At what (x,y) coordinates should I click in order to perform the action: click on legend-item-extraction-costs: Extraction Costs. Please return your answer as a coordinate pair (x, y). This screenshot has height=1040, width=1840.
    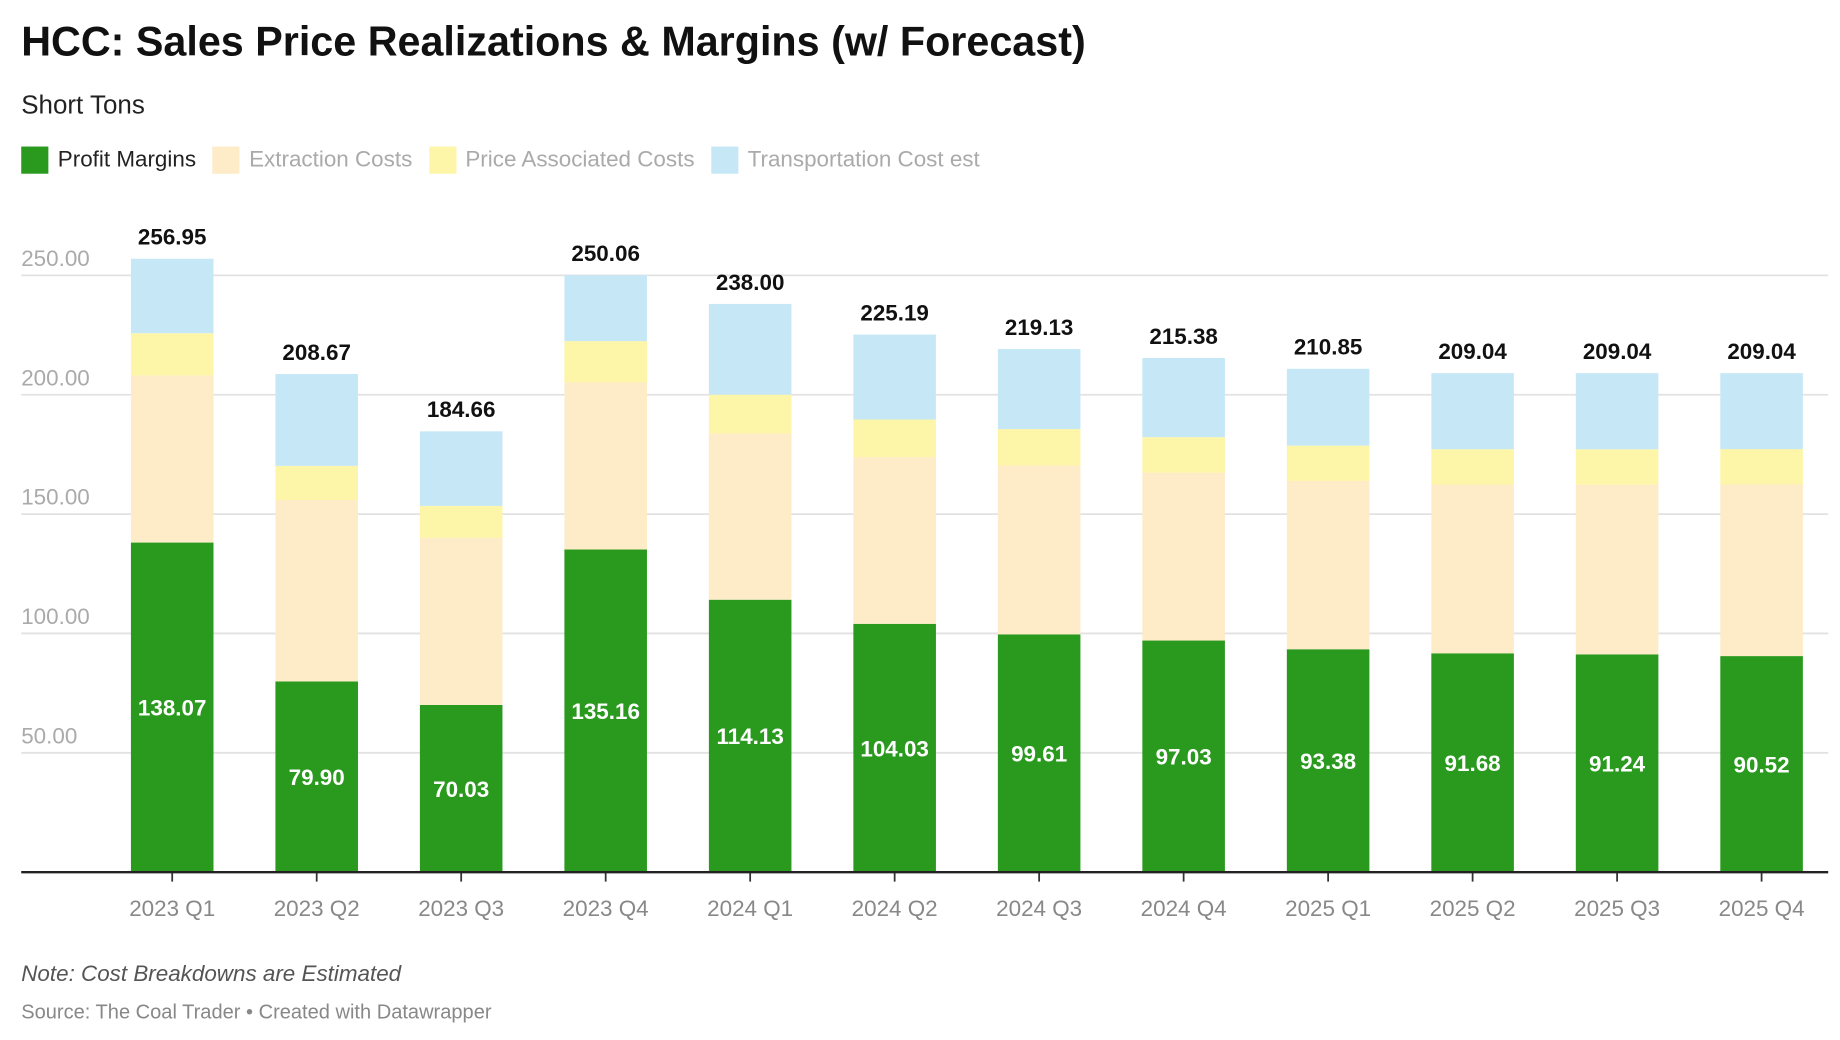
    Looking at the image, I should click on (312, 160).